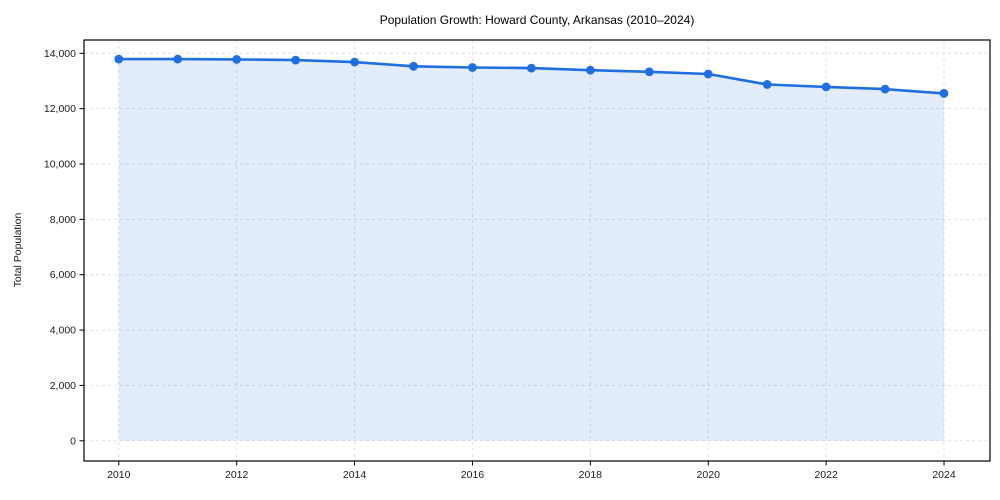 This screenshot has height=500, width=1000. I want to click on x-tick-label: 2010, so click(119, 475).